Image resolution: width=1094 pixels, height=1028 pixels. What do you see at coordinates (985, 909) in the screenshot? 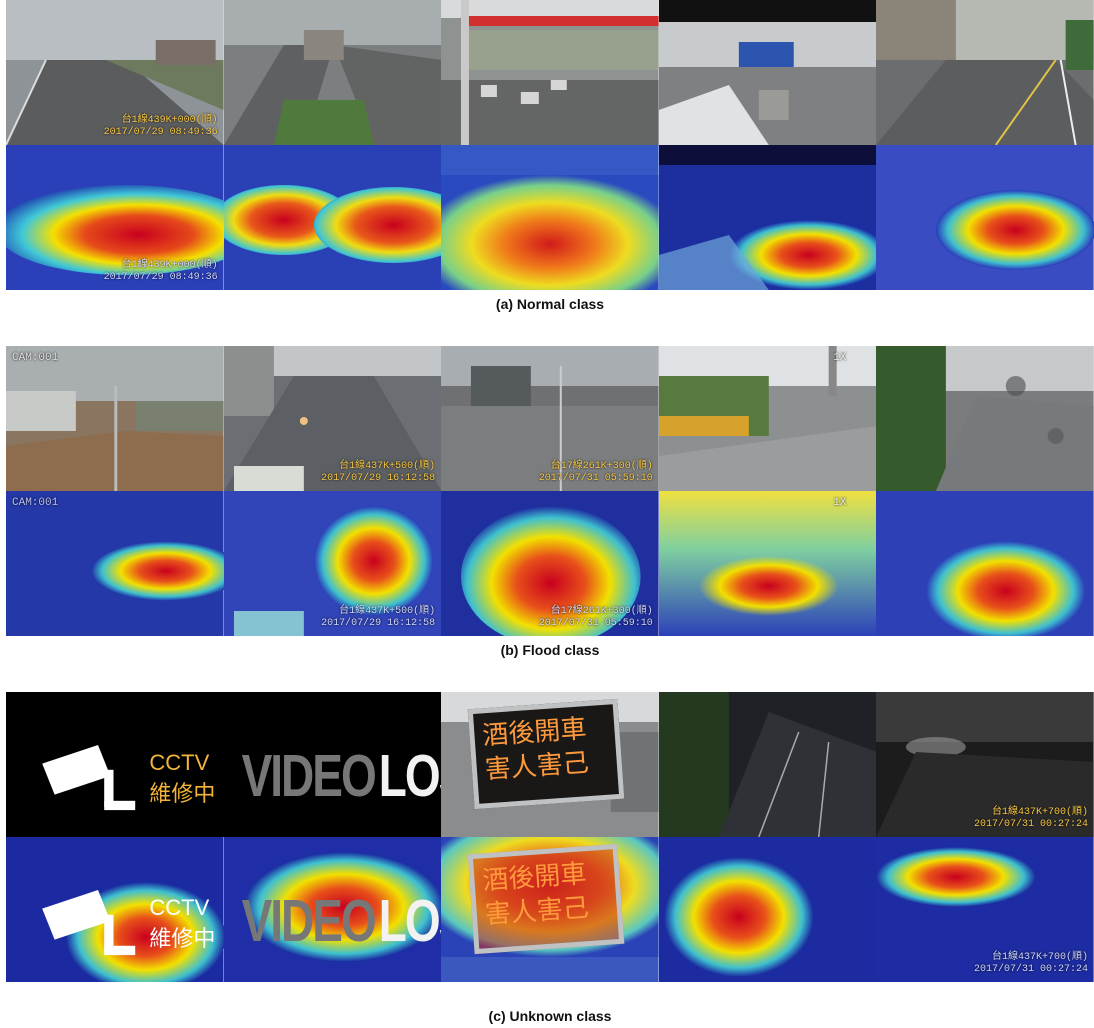
I see `heatmap-unknown-5: 台1線437K+700(順) 2017/07/31 00:27:24` at bounding box center [985, 909].